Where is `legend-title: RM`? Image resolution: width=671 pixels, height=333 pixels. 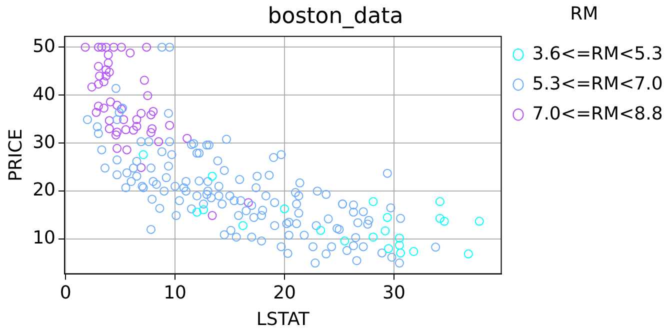
legend-title: RM is located at coordinates (584, 14).